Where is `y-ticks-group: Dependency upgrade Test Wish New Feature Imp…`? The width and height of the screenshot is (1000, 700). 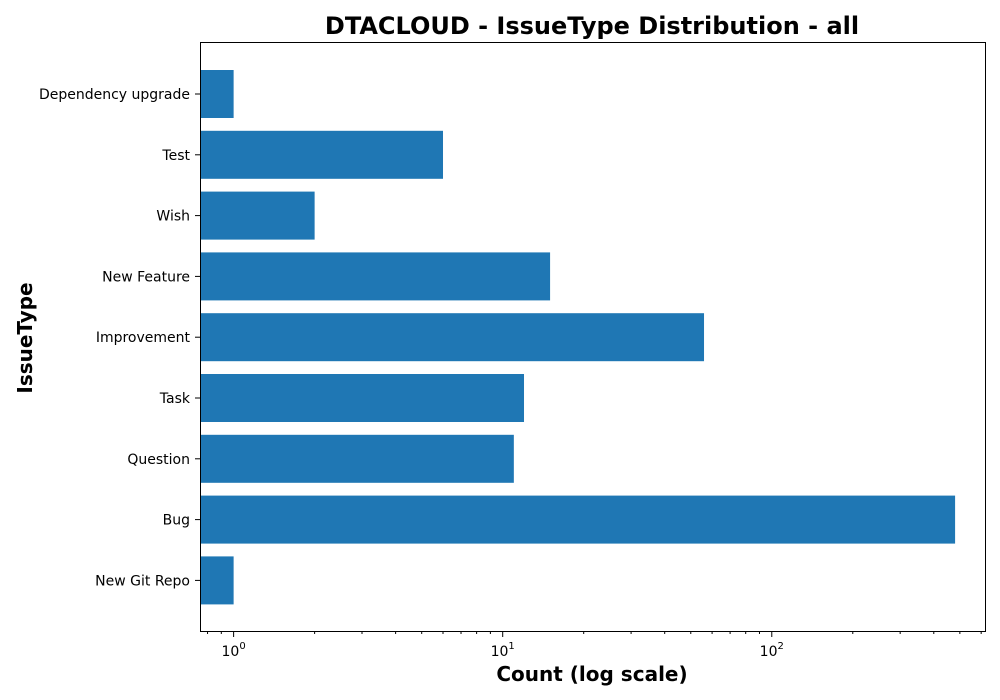
y-ticks-group: Dependency upgrade Test Wish New Feature Imp… is located at coordinates (119, 338).